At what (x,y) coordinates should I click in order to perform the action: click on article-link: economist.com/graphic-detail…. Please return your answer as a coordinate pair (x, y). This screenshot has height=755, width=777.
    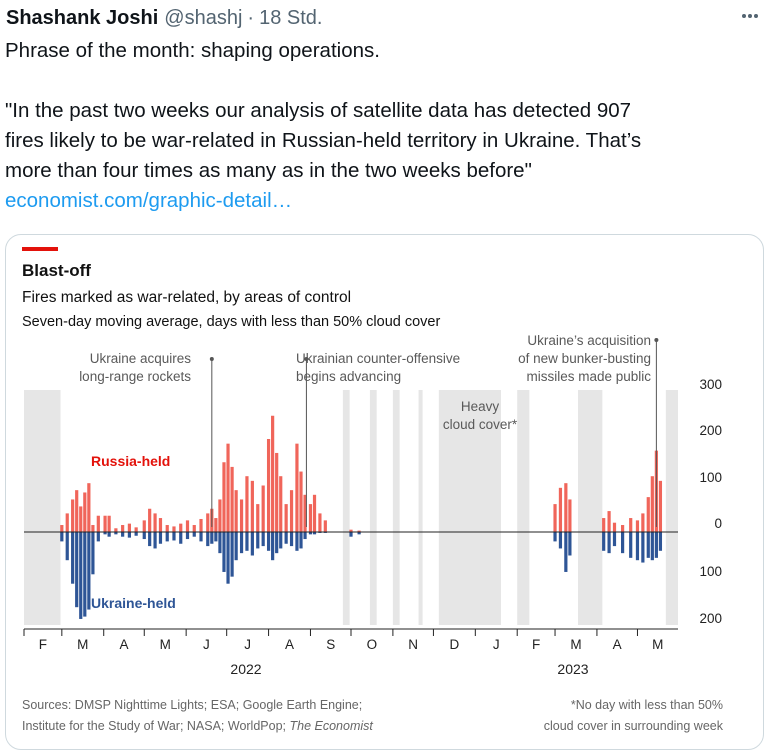
    Looking at the image, I should click on (149, 200).